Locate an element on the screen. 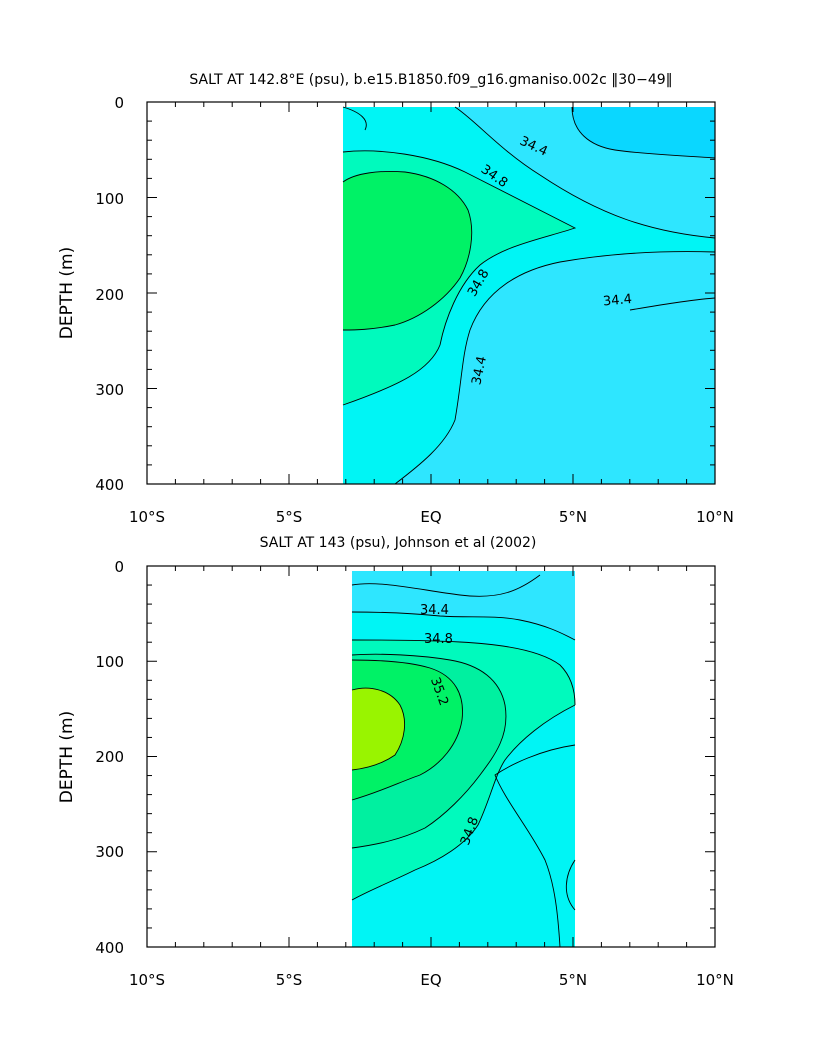  top-y-tick-labels: 0 100 200 300 400 is located at coordinates (109, 294).